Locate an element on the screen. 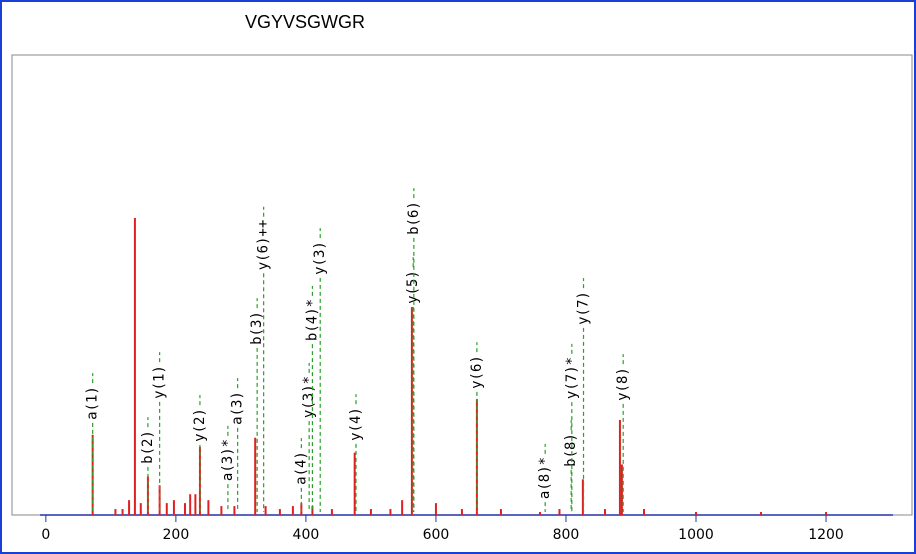 The image size is (916, 554). peak-annotation: y(4) is located at coordinates (356, 424).